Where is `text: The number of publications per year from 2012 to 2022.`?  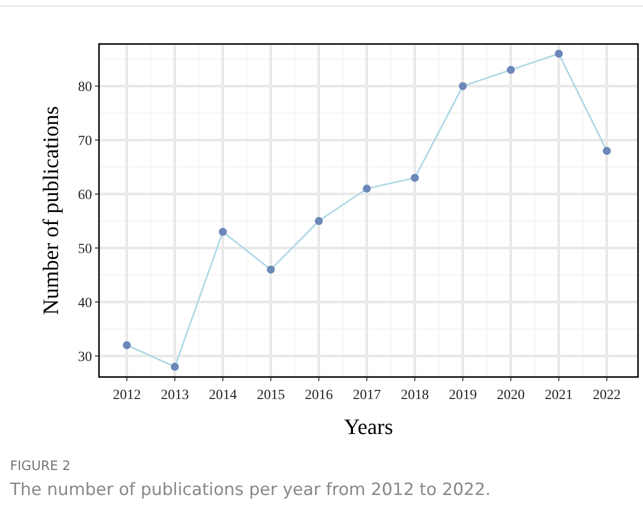
text: The number of publications per year from 2012 to 2022. is located at coordinates (250, 490).